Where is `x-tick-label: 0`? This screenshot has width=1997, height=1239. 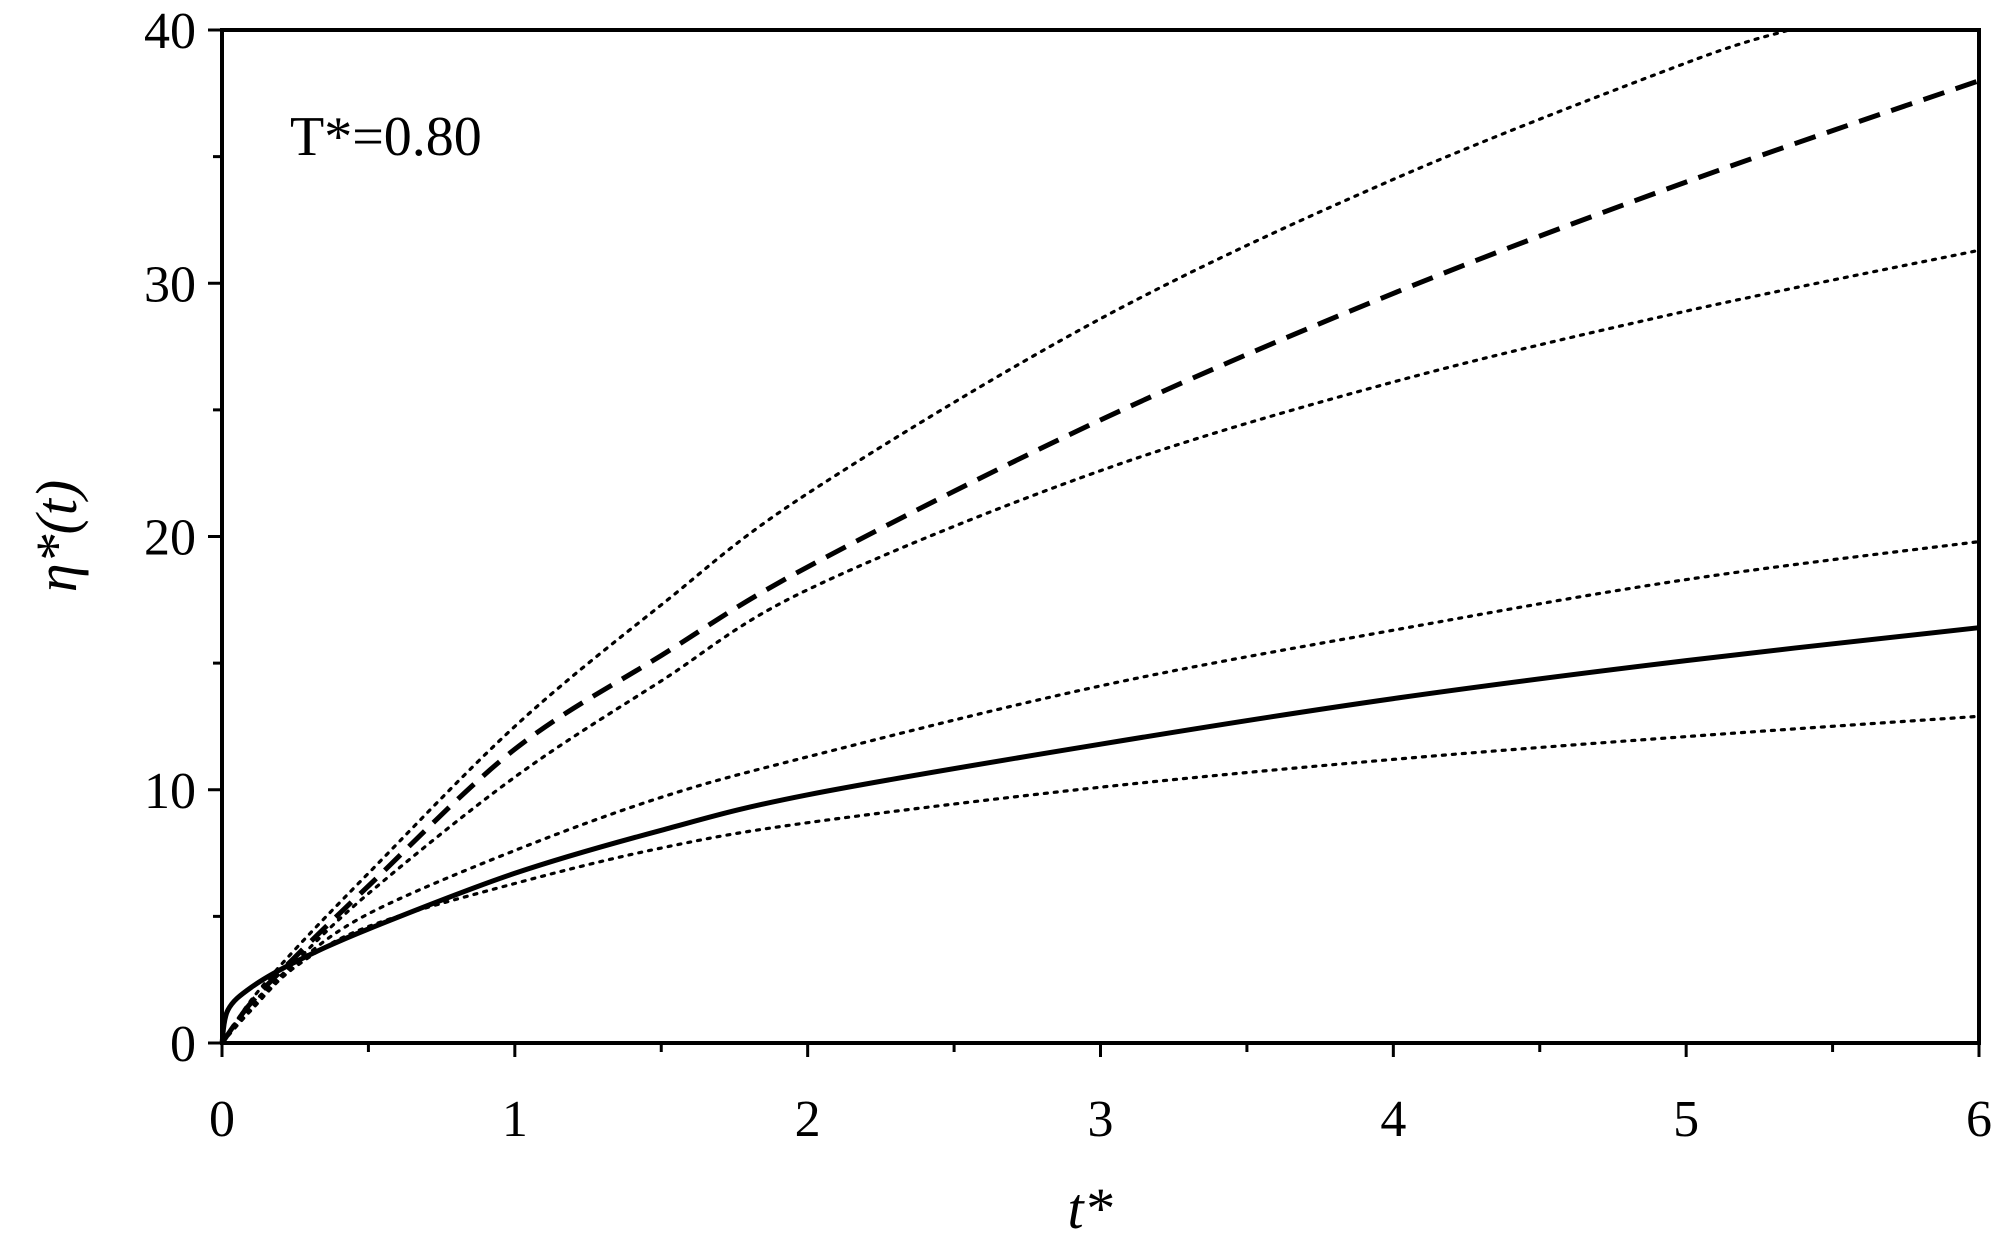 x-tick-label: 0 is located at coordinates (222, 1119).